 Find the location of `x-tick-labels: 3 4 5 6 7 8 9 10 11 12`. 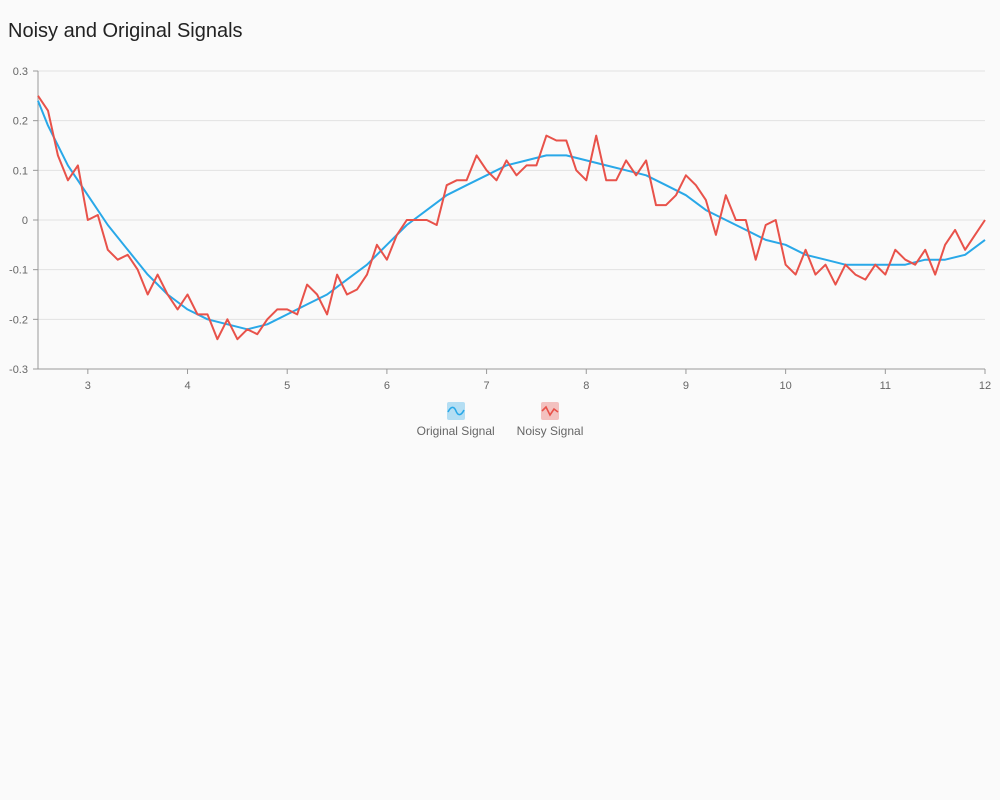

x-tick-labels: 3 4 5 6 7 8 9 10 11 12 is located at coordinates (538, 386).